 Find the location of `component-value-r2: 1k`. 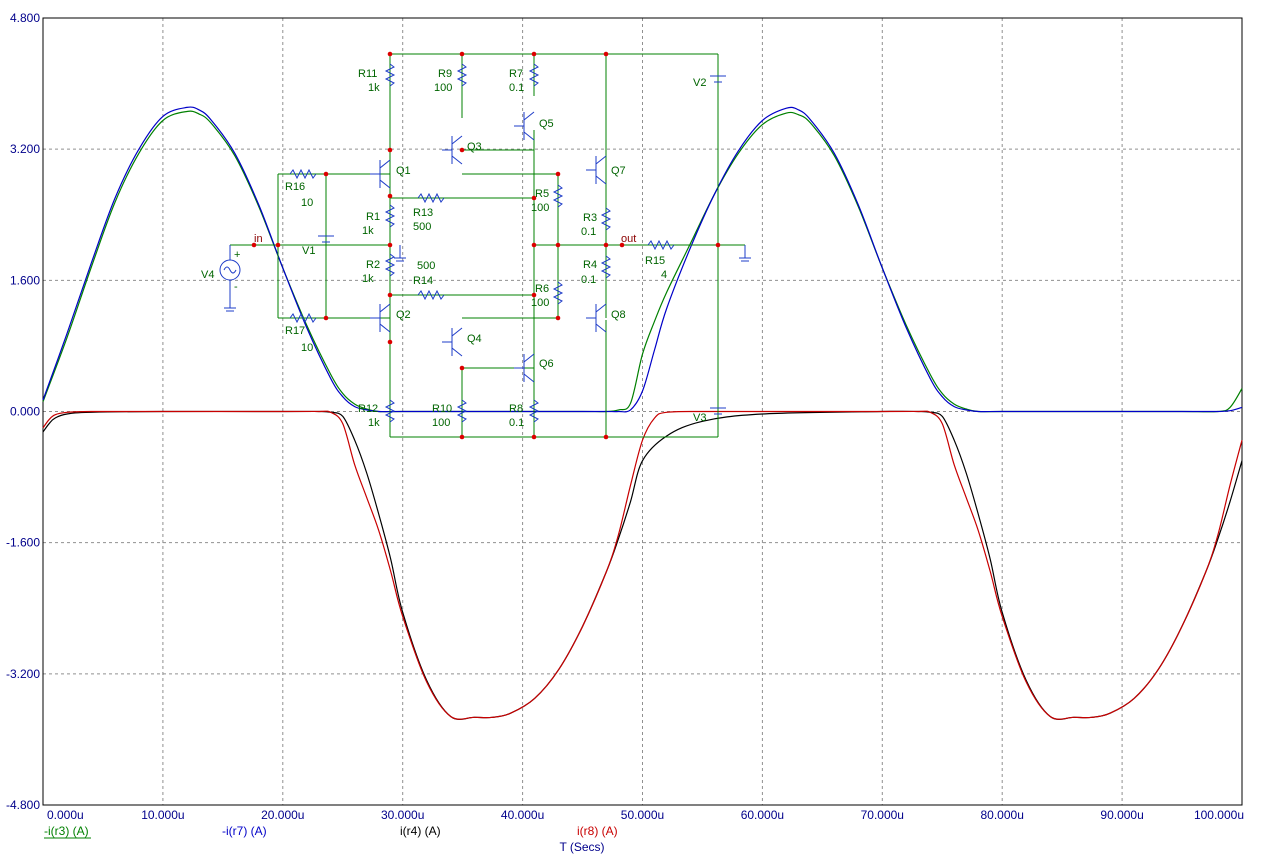

component-value-r2: 1k is located at coordinates (368, 279).